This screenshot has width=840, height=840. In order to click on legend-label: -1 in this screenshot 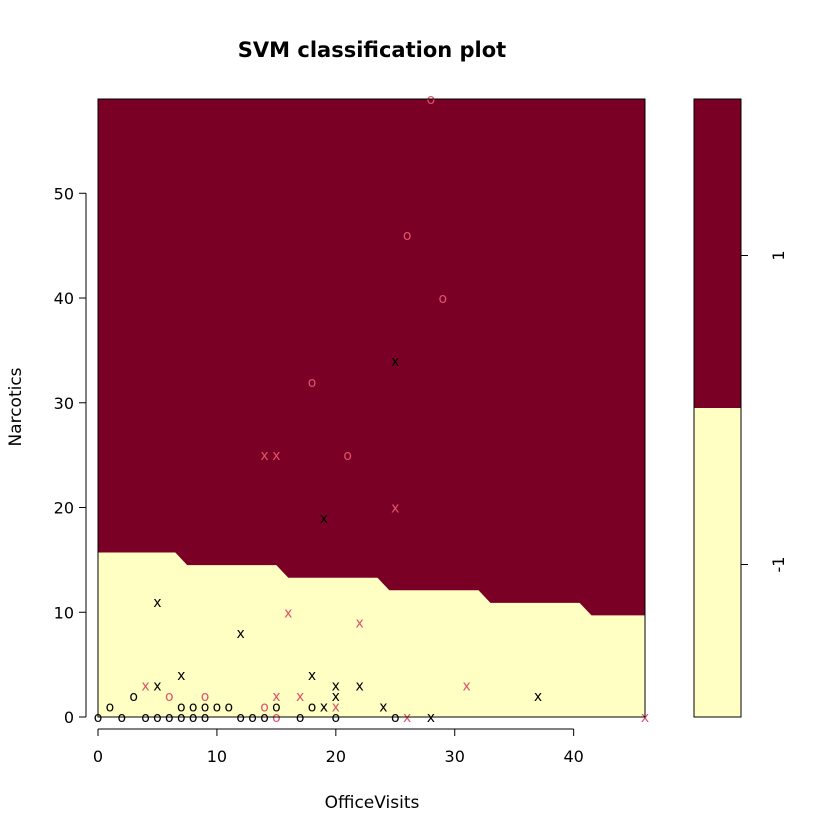, I will do `click(778, 565)`.